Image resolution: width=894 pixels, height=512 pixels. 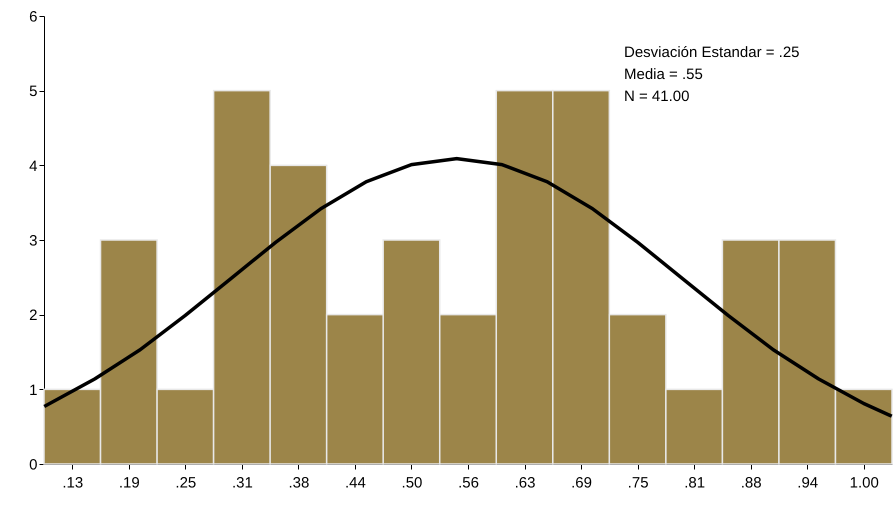 What do you see at coordinates (412, 483) in the screenshot?
I see `x-tick-label: .50` at bounding box center [412, 483].